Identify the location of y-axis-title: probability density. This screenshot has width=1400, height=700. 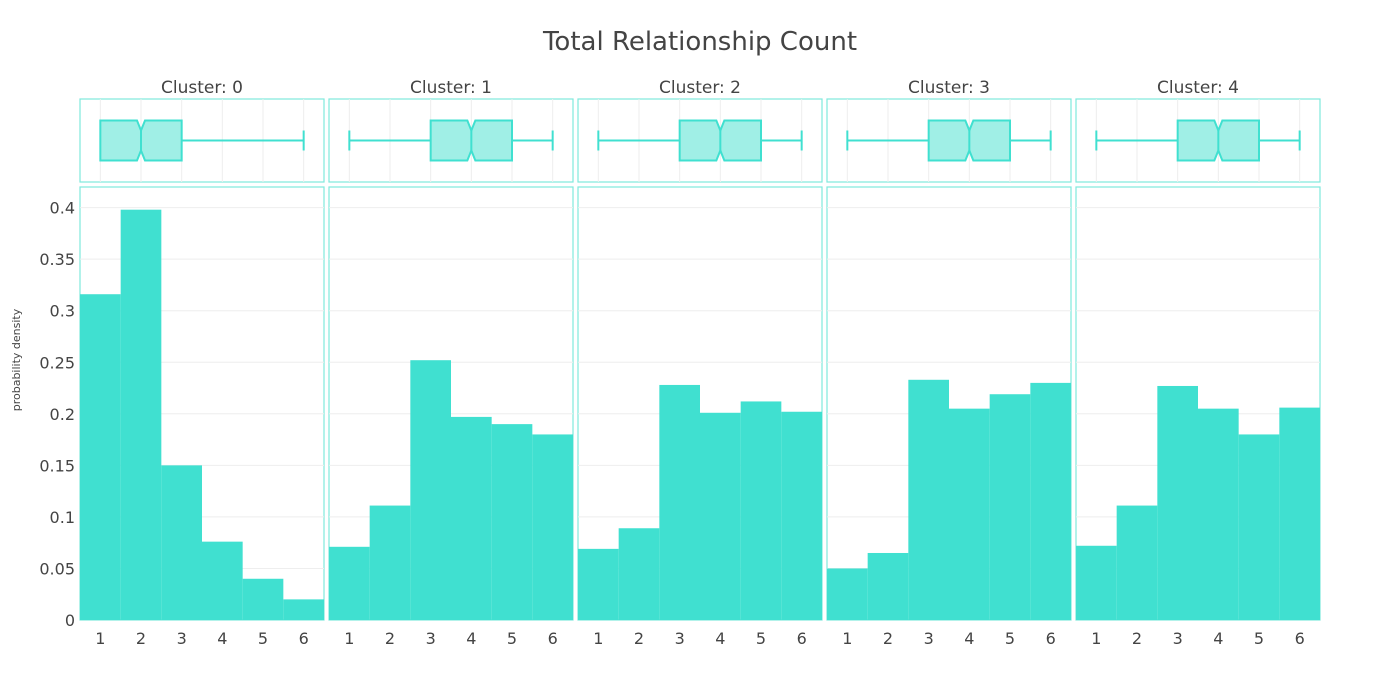
(16, 359).